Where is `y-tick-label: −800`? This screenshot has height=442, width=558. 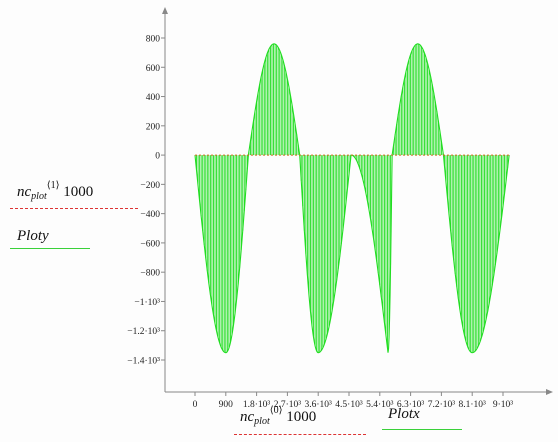
y-tick-label: −800 is located at coordinates (150, 274).